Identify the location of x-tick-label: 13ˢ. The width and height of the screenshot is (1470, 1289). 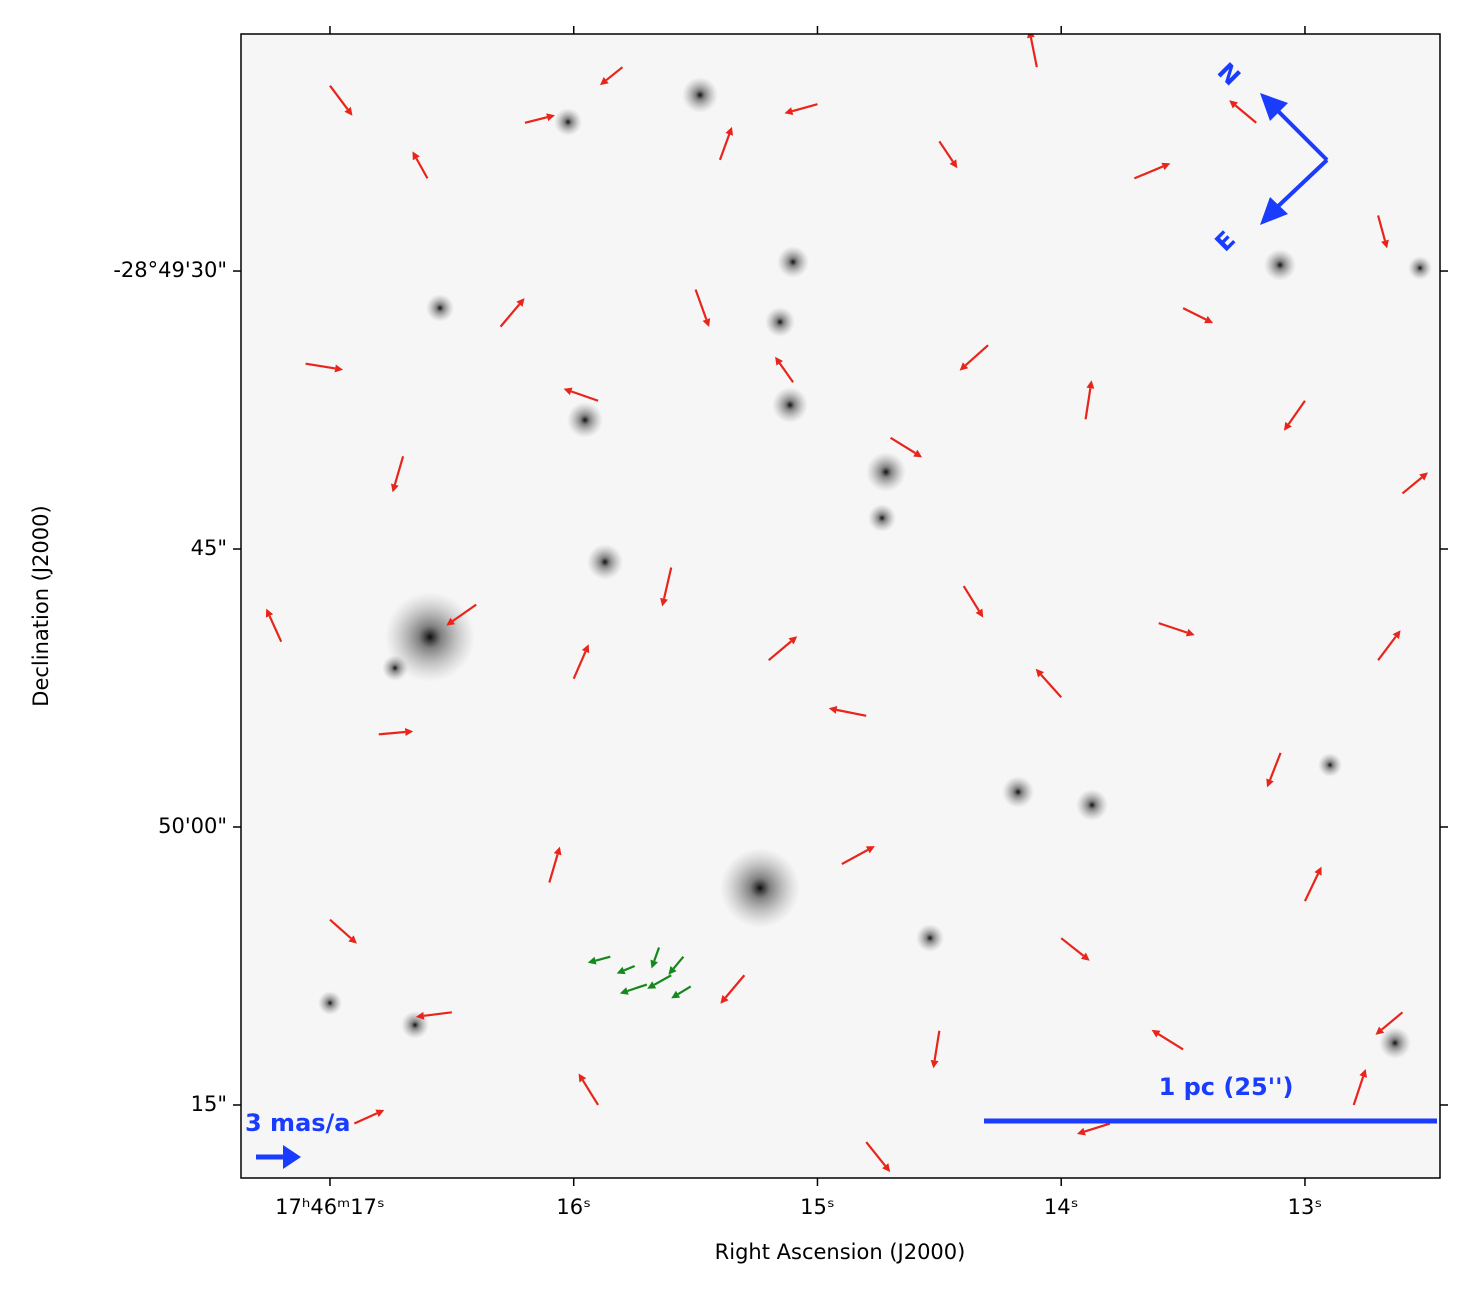
(1305, 1207).